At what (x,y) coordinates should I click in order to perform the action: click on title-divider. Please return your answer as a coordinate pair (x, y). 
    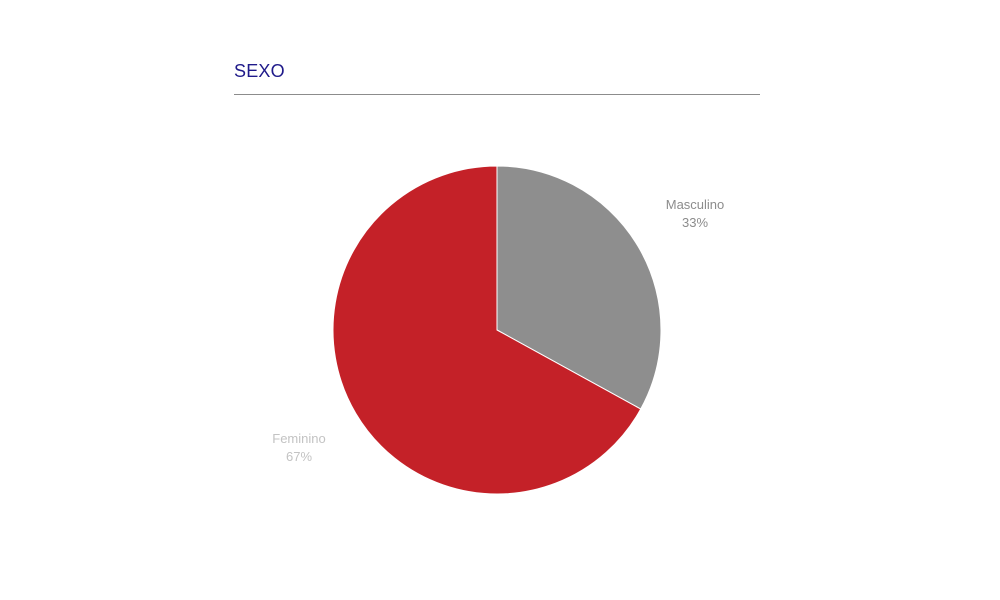
    Looking at the image, I should click on (497, 94).